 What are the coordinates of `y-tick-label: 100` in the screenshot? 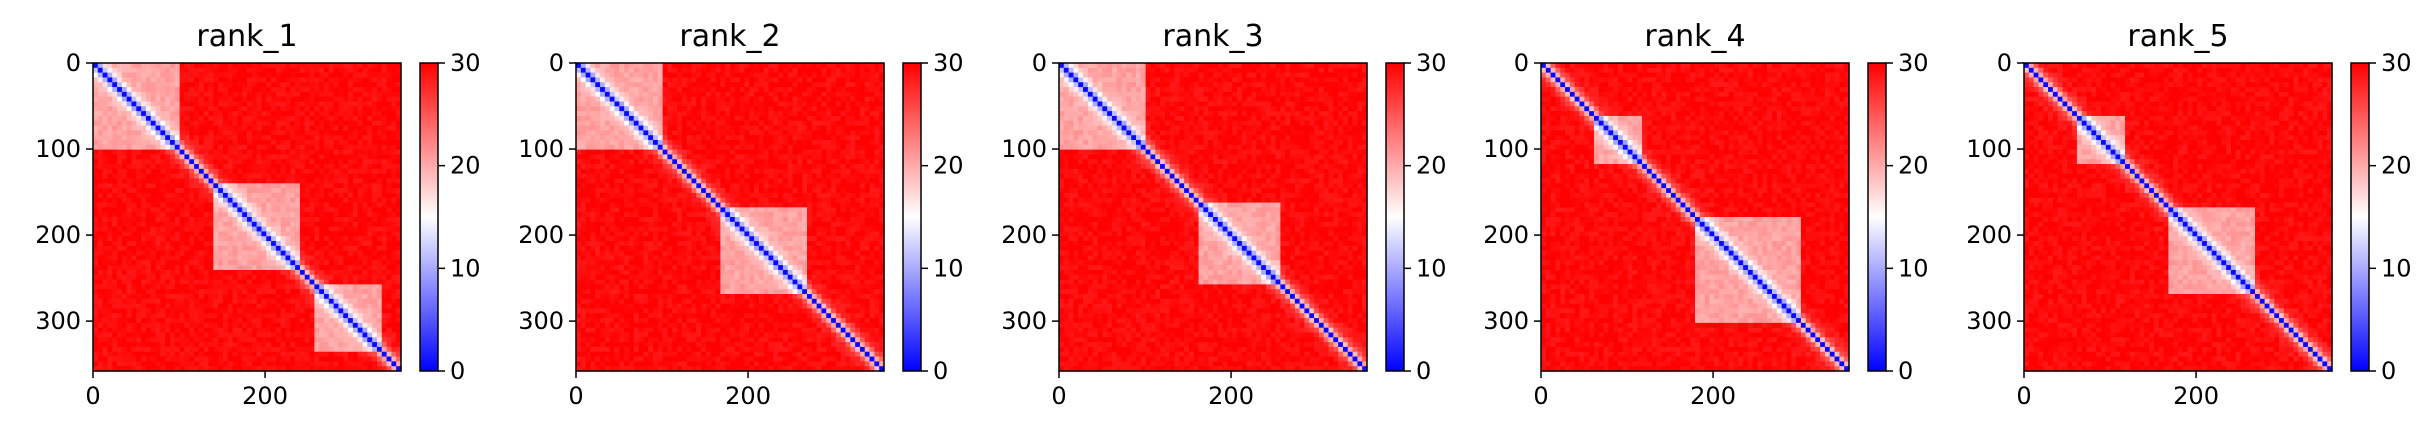 It's located at (58, 149).